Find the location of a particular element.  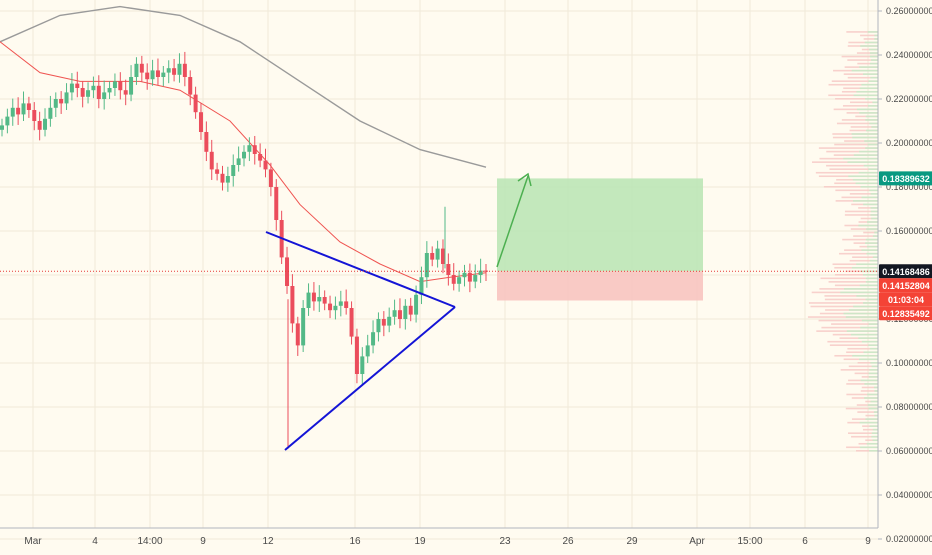

y-tick-label: 0.10000000 is located at coordinates (909, 363).